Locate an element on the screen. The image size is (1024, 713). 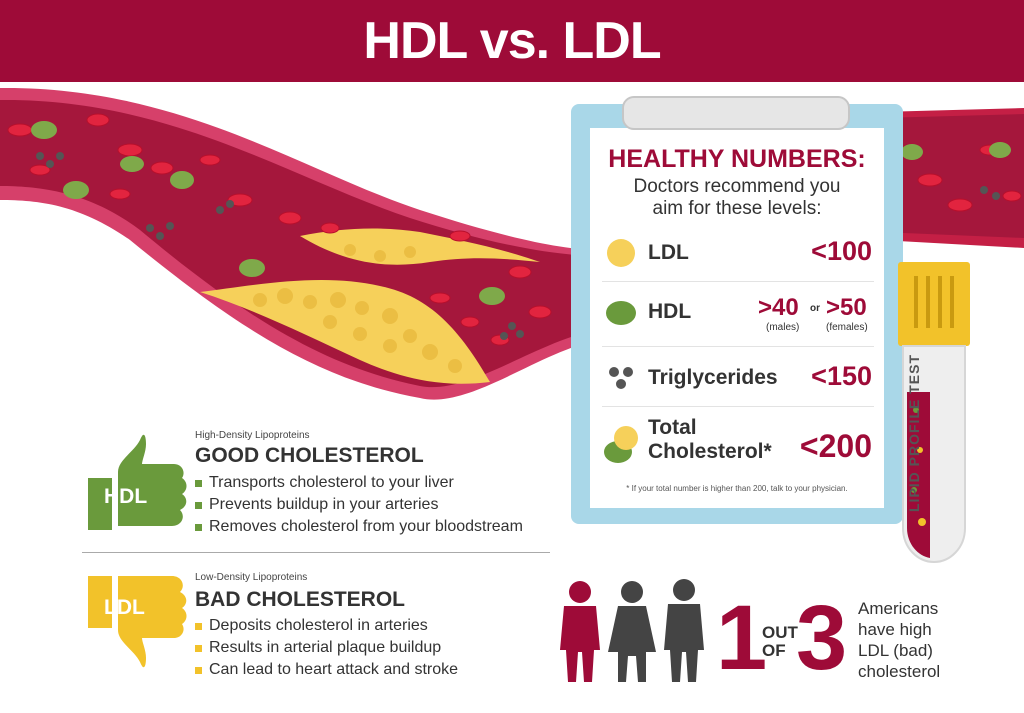
row-ldl-label: LDL is located at coordinates (668, 252).